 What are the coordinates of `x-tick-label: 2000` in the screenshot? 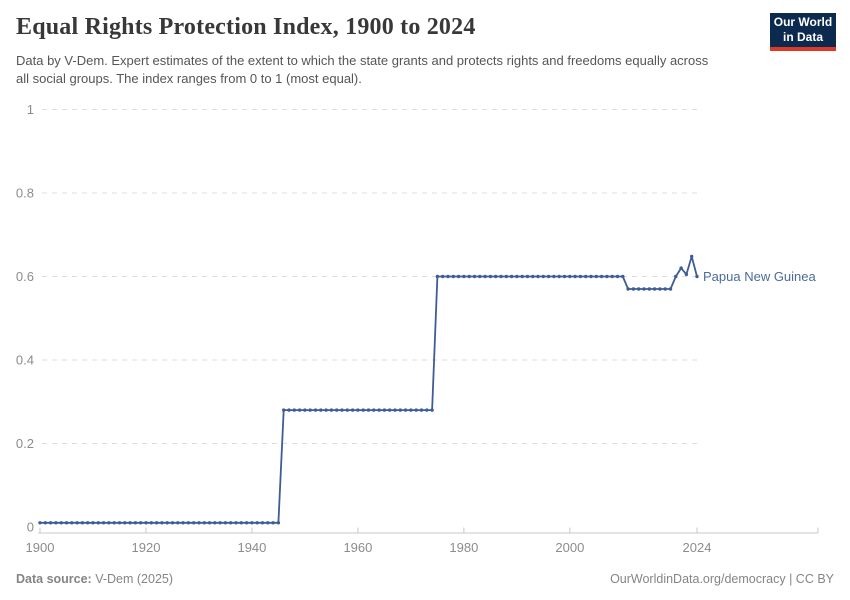 It's located at (569, 547).